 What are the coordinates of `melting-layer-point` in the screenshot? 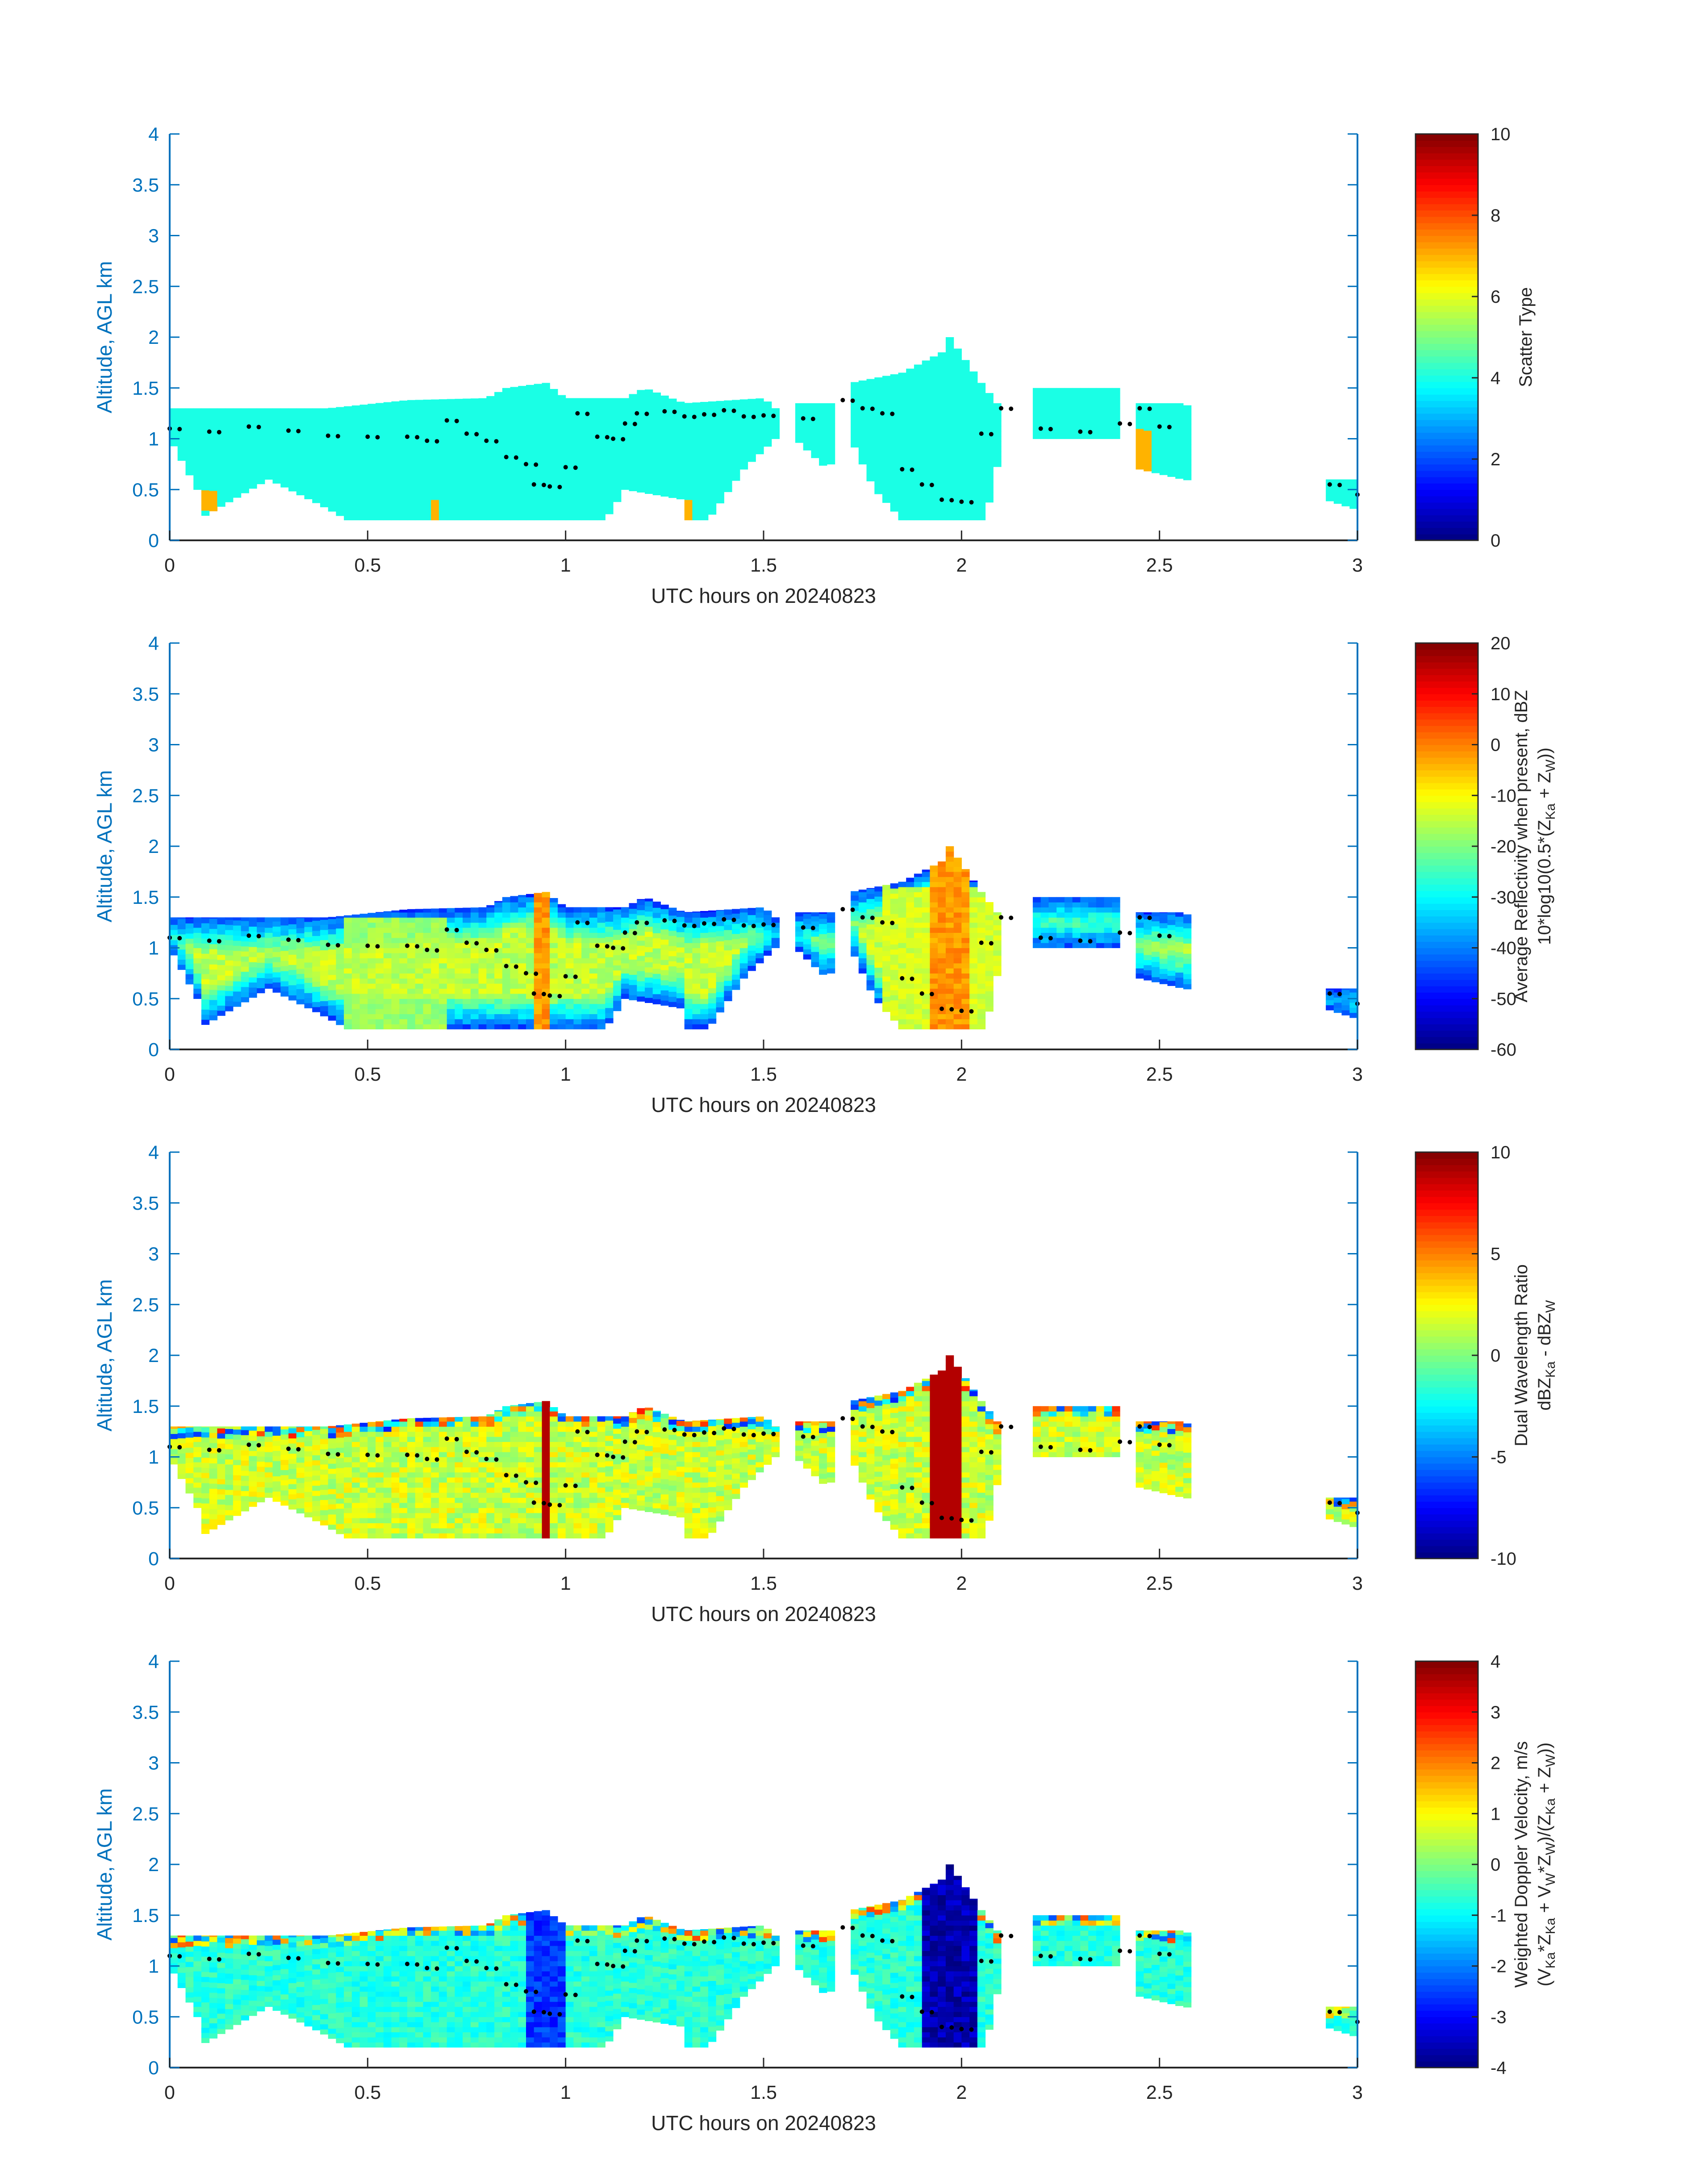 It's located at (209, 431).